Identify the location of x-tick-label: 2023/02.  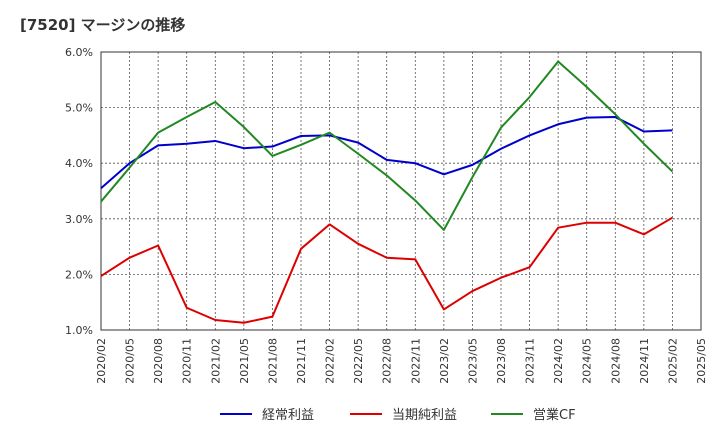
(444, 361).